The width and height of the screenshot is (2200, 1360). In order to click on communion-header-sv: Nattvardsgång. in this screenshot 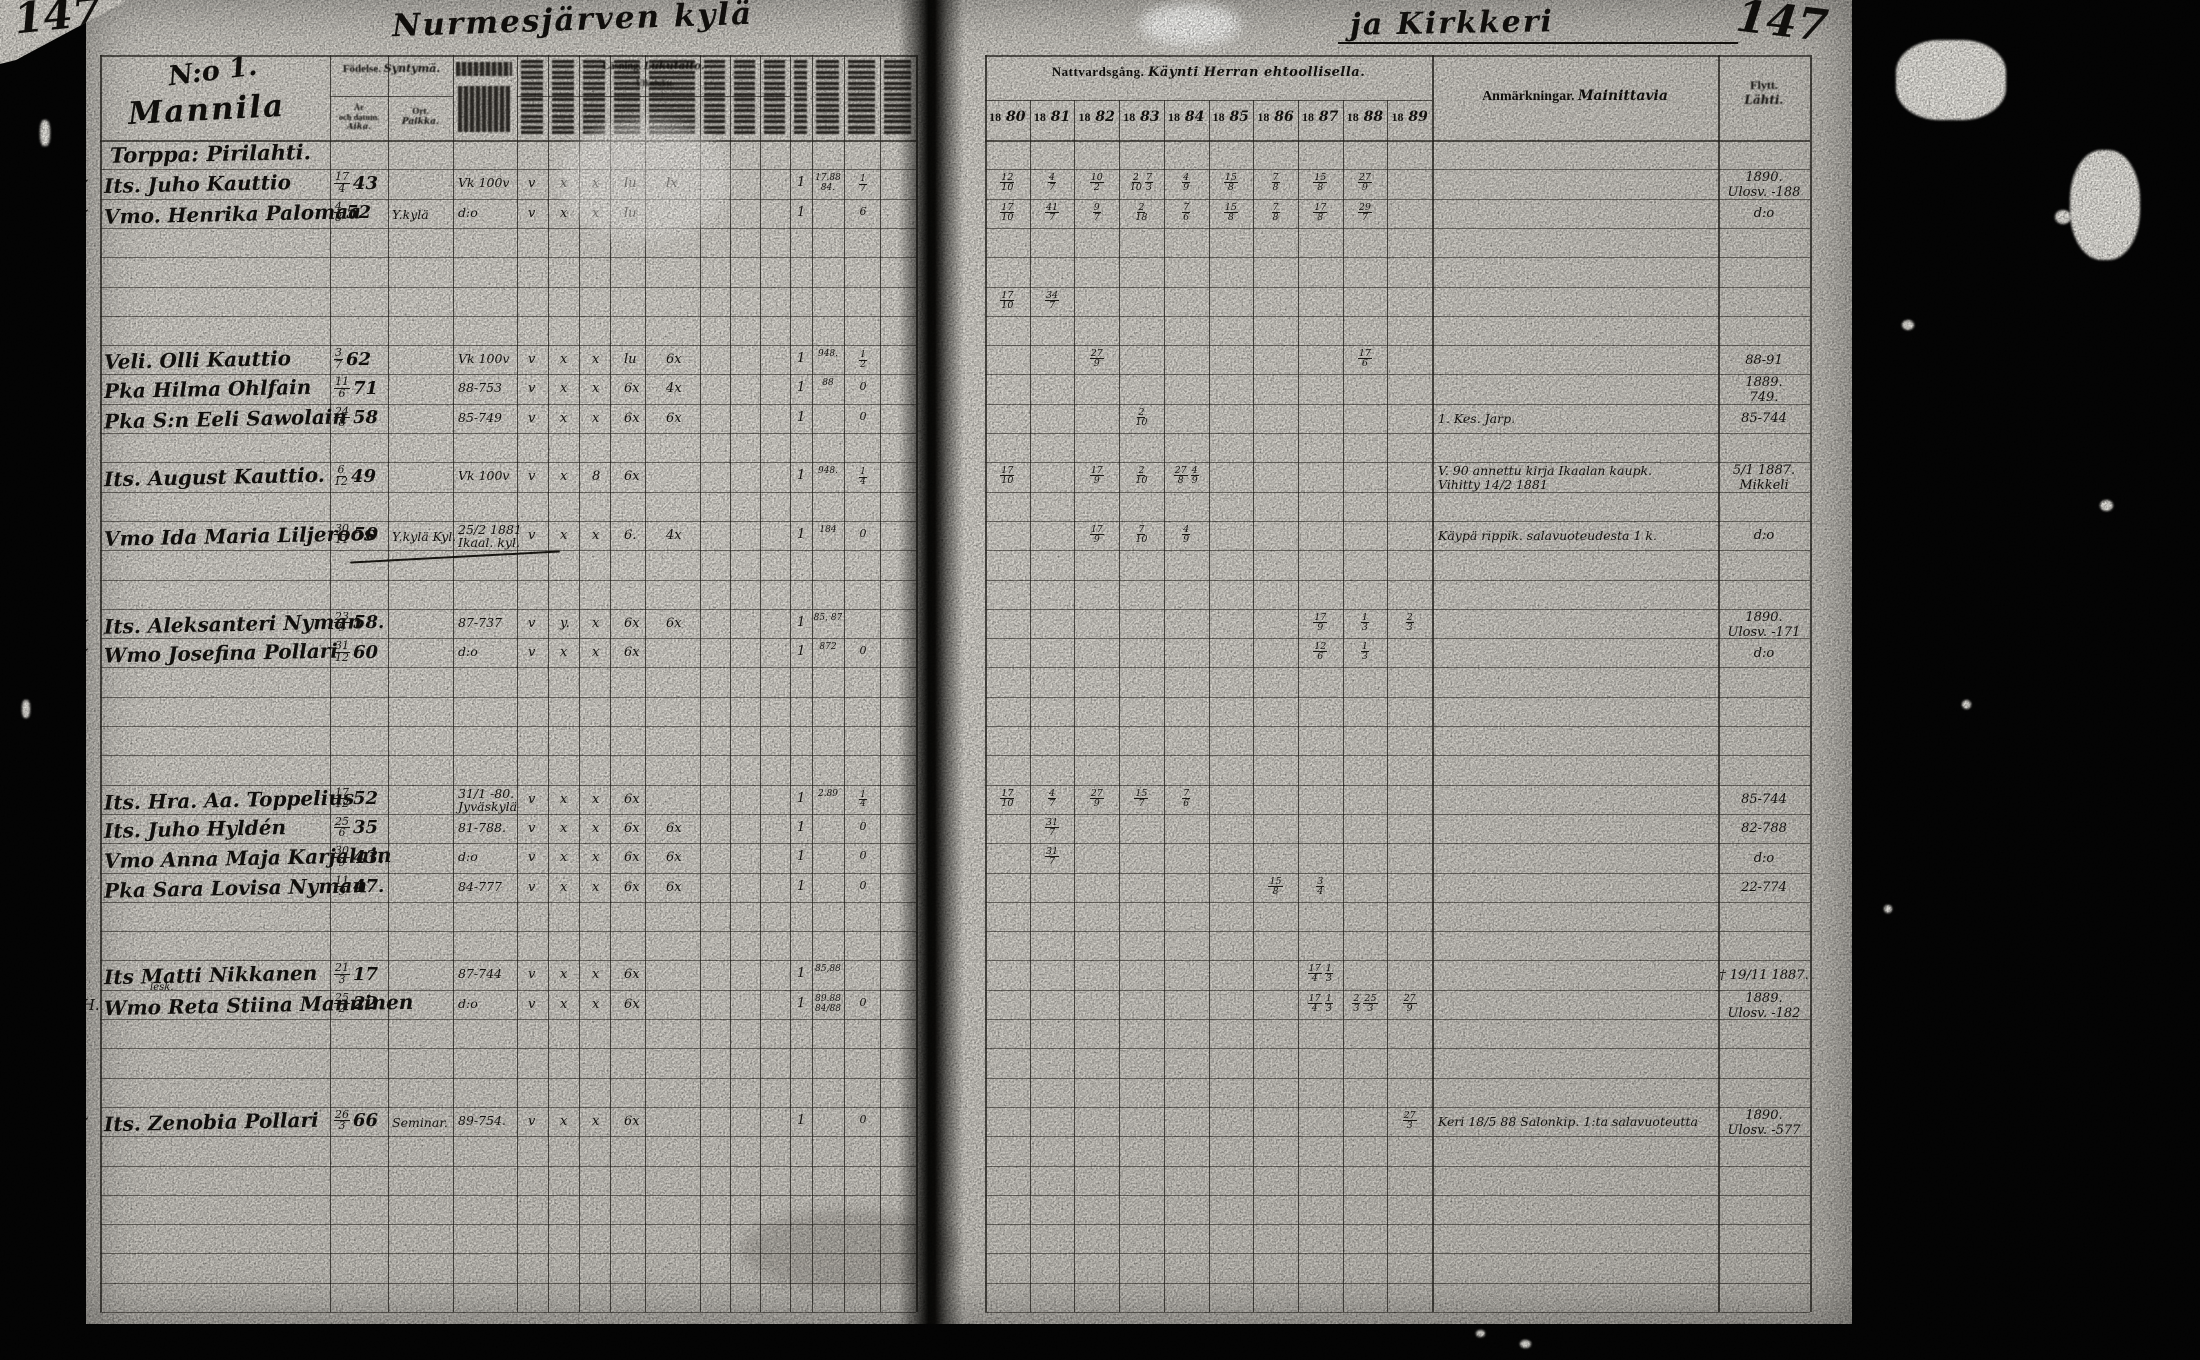, I will do `click(1098, 71)`.